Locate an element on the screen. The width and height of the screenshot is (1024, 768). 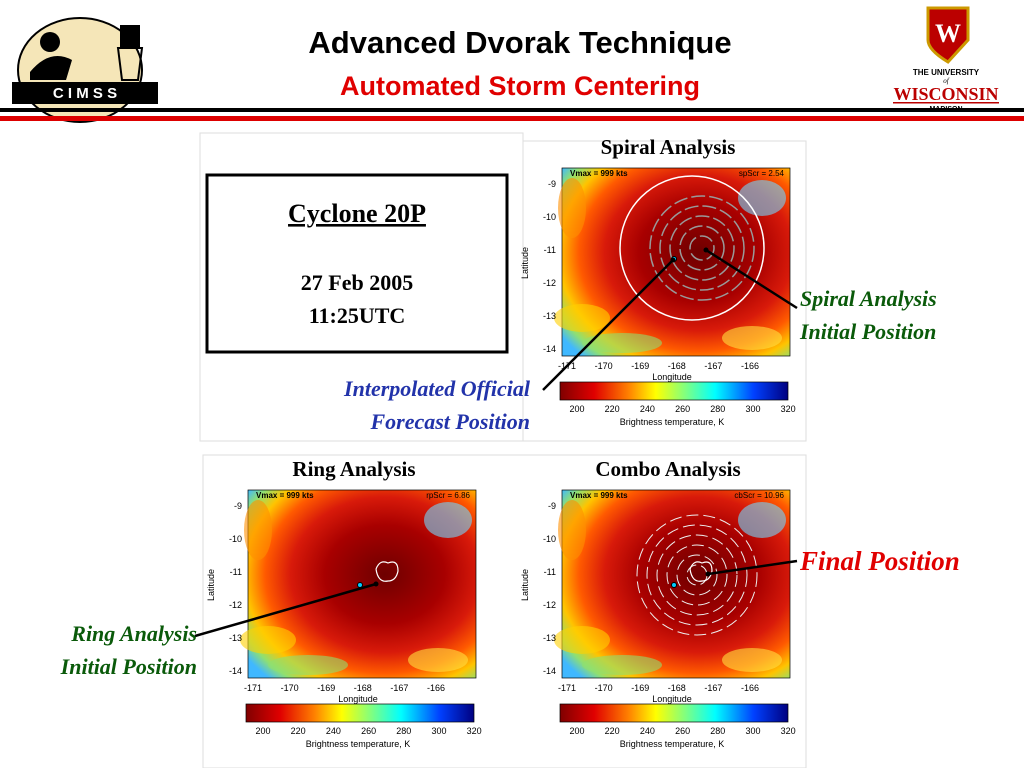
panel-title: Spiral Analysis is located at coordinates (668, 147).